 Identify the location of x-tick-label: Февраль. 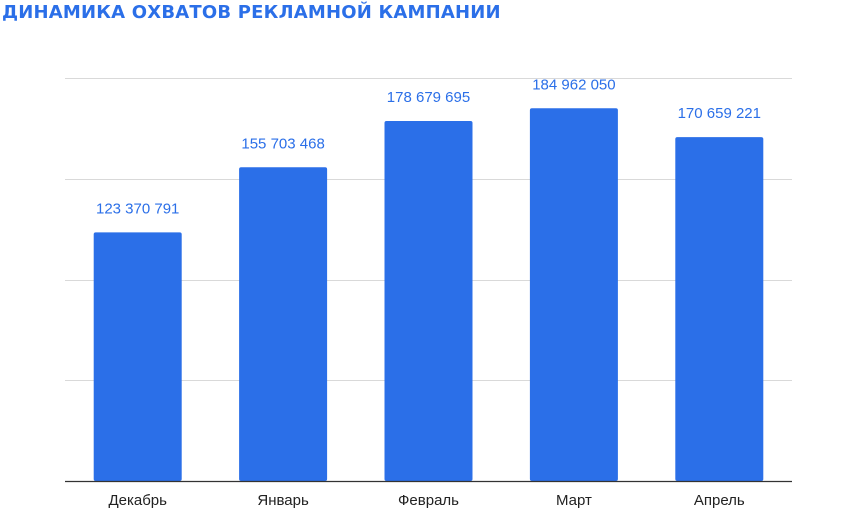
(428, 500).